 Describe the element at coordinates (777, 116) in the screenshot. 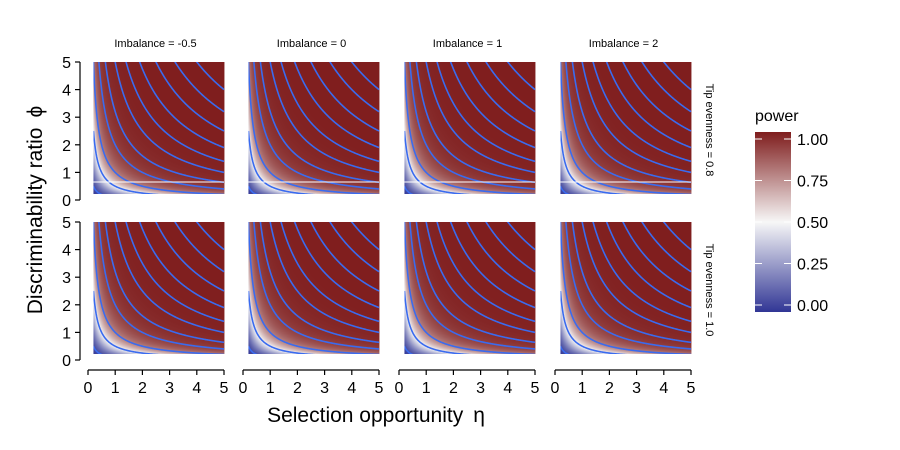

I see `legend-title: power` at that location.